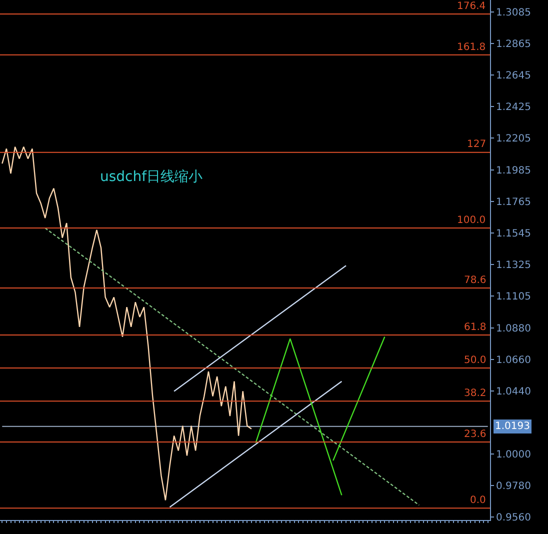  What do you see at coordinates (513, 486) in the screenshot?
I see `y-tick-label: 0.9780` at bounding box center [513, 486].